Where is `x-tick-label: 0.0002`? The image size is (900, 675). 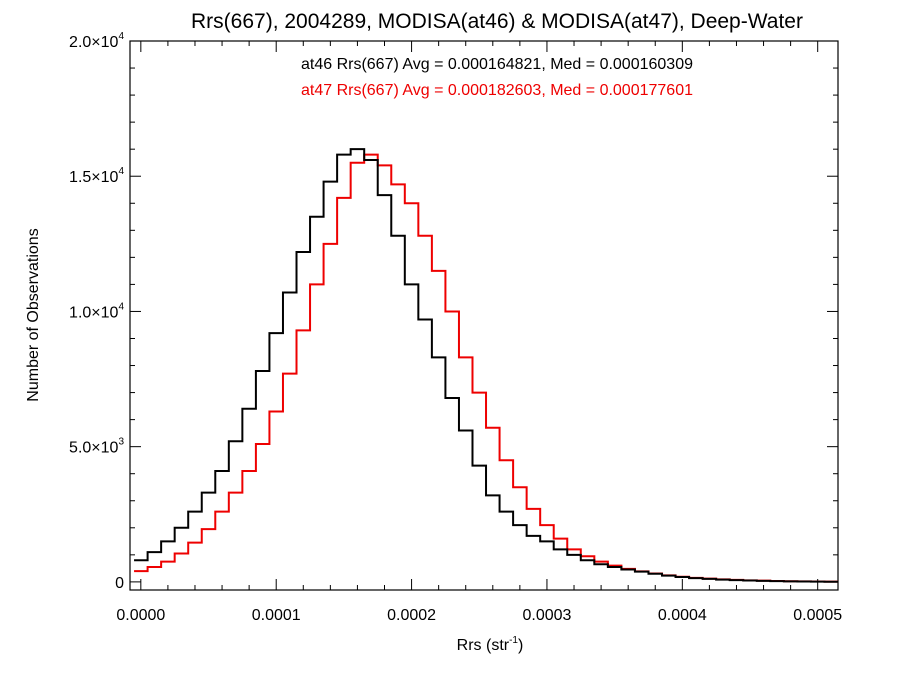
x-tick-label: 0.0002 is located at coordinates (411, 615).